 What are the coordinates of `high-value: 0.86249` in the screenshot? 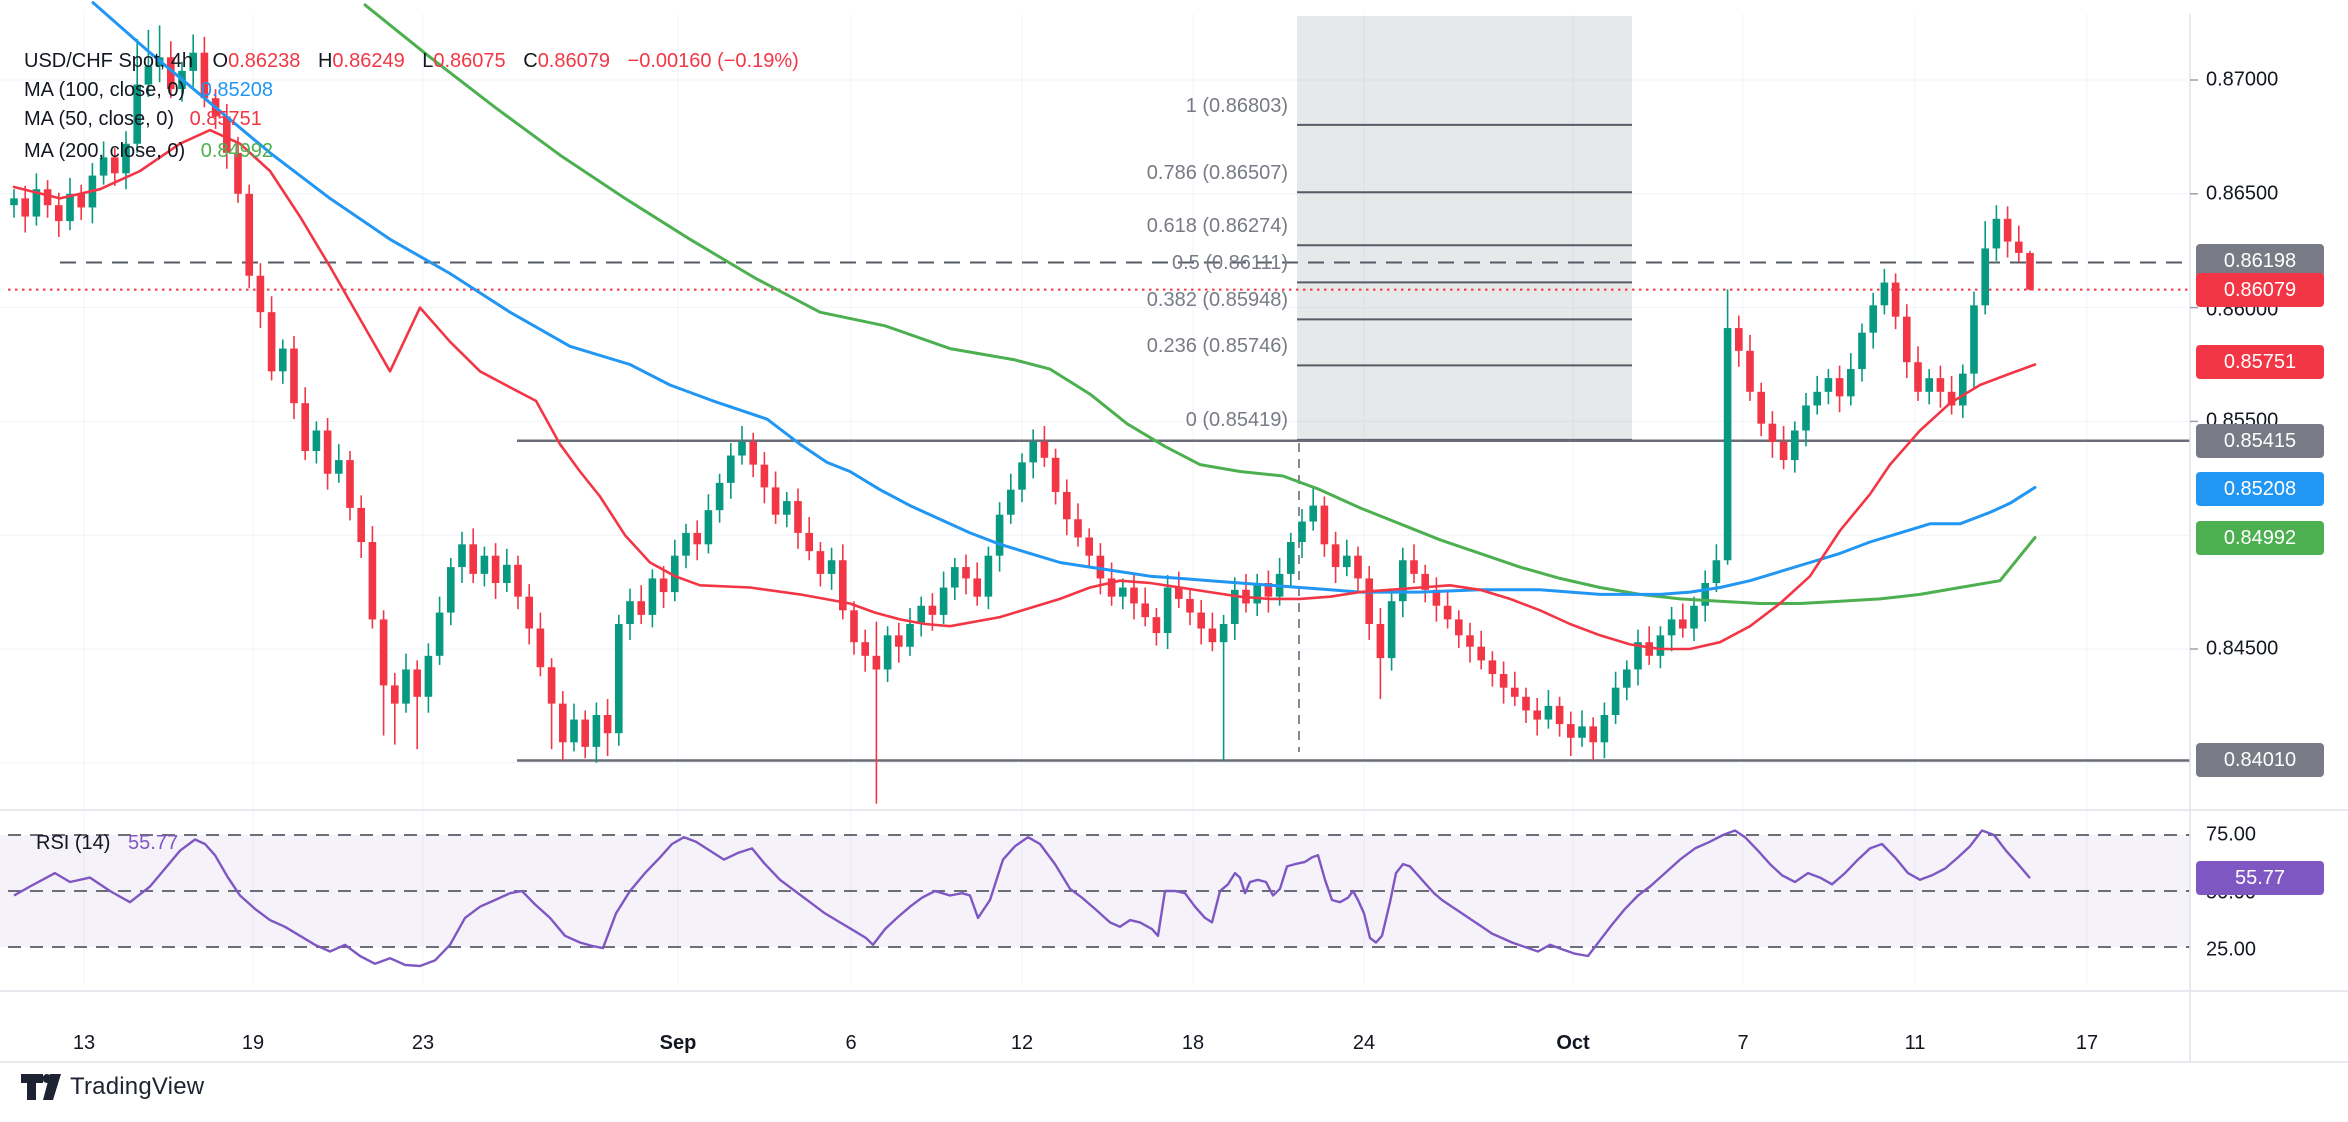 It's located at (368, 61).